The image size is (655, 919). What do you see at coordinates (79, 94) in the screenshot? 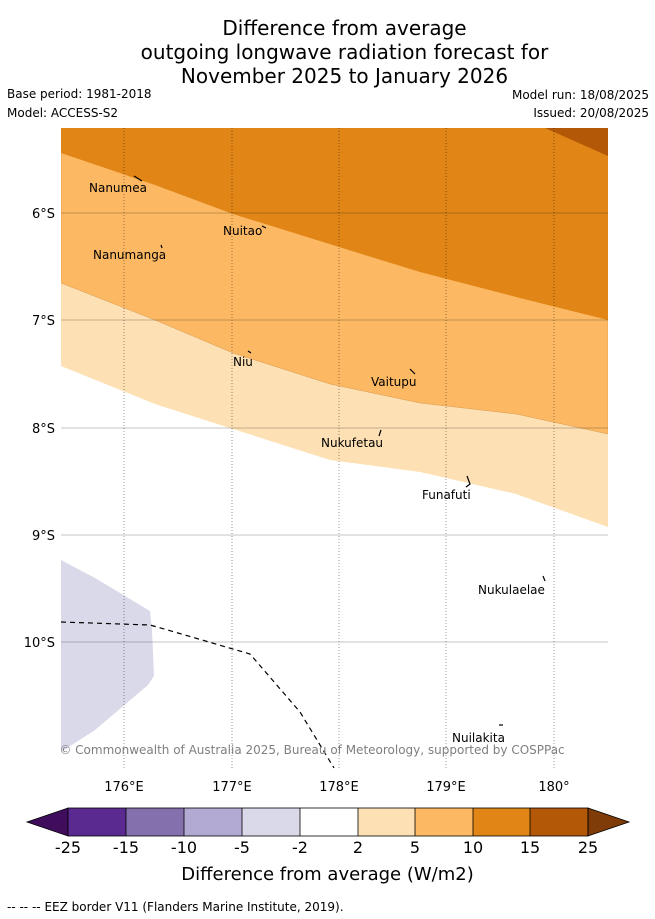
I see `base-period: Base period: 1981-2018` at bounding box center [79, 94].